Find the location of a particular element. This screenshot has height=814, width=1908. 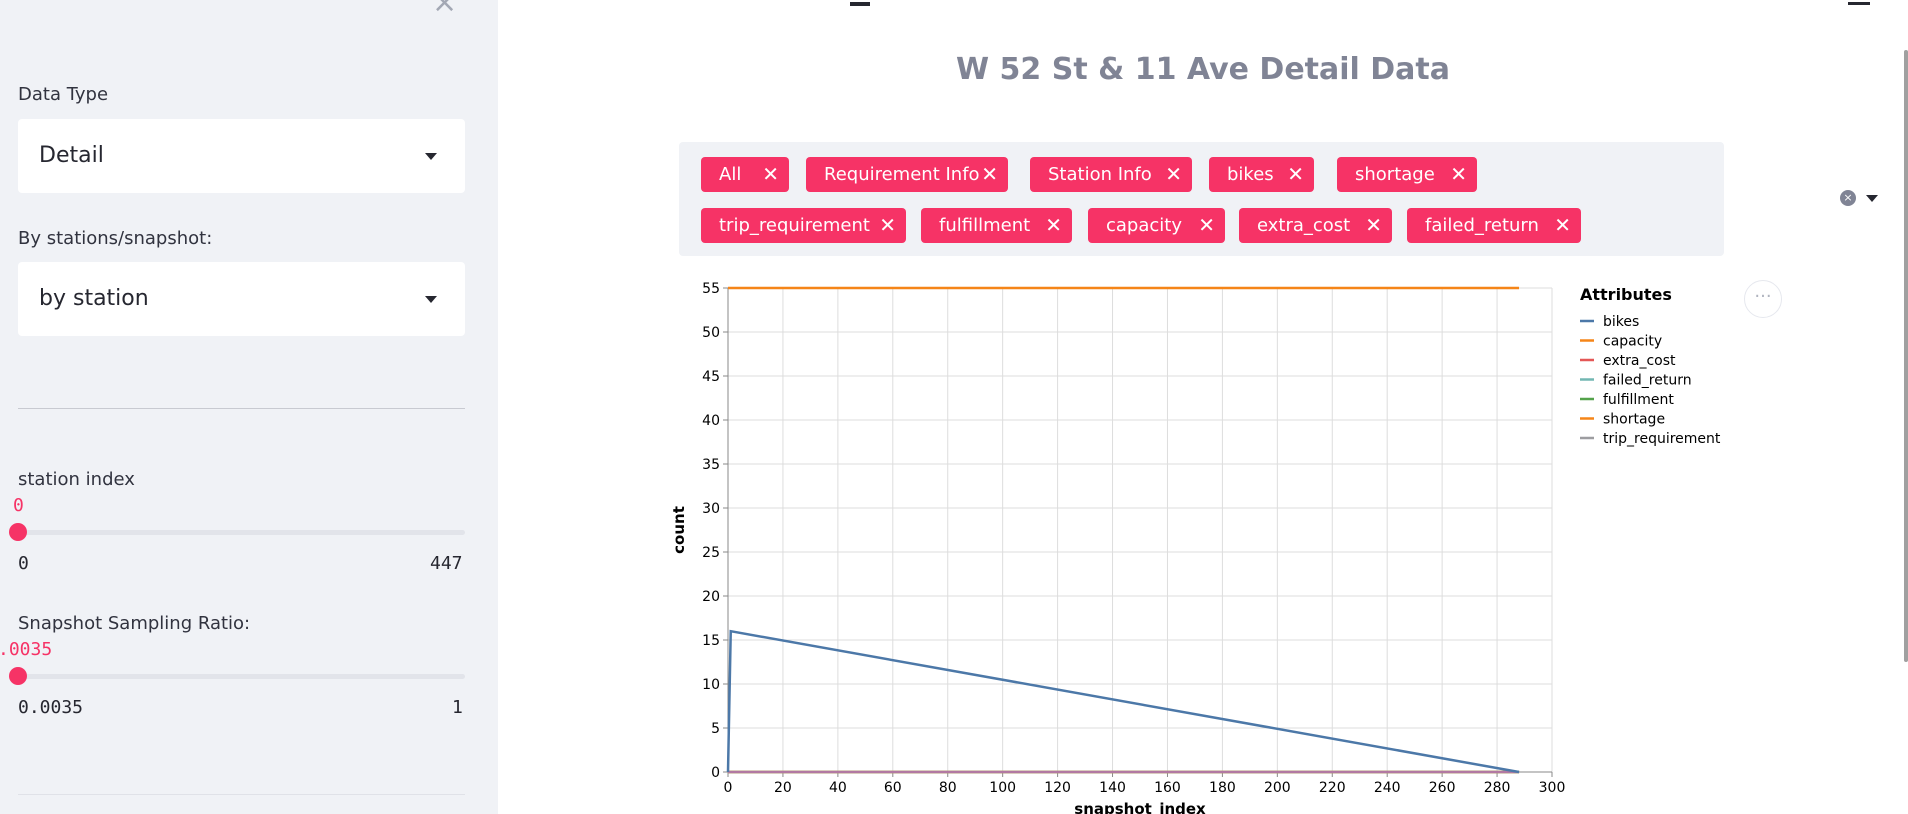

data-type-select: Detail is located at coordinates (241, 156).